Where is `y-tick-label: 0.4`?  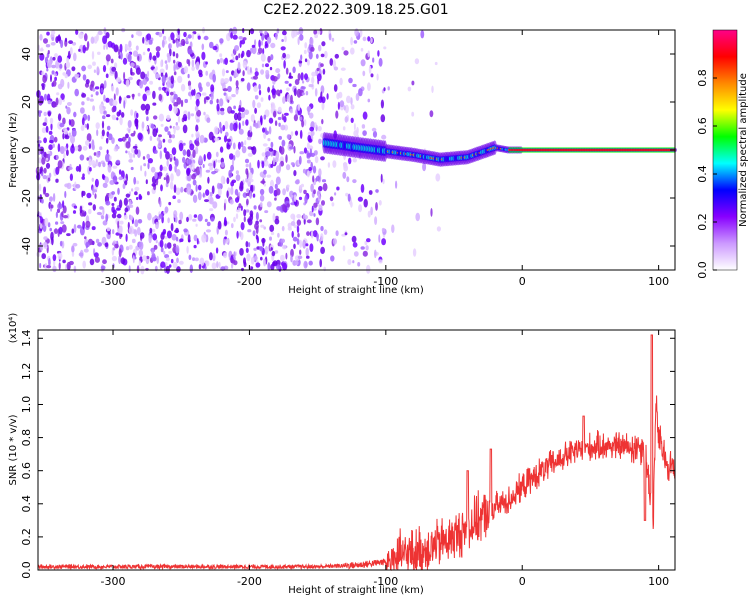
y-tick-label: 0.4 is located at coordinates (26, 504).